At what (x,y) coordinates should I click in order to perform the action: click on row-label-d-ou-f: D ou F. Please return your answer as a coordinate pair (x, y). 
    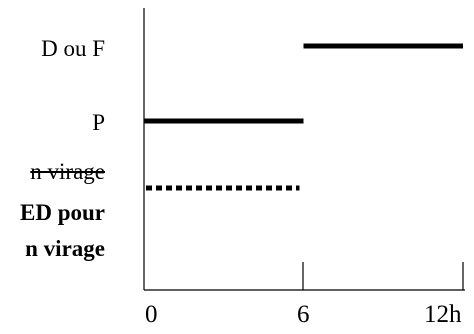
    Looking at the image, I should click on (73, 48).